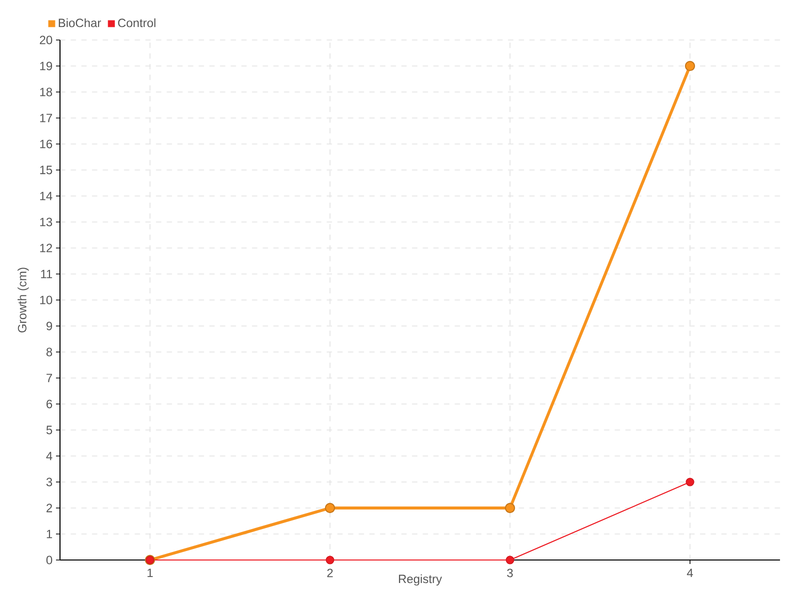  Describe the element at coordinates (49, 378) in the screenshot. I see `y-tick-label: 7` at that location.